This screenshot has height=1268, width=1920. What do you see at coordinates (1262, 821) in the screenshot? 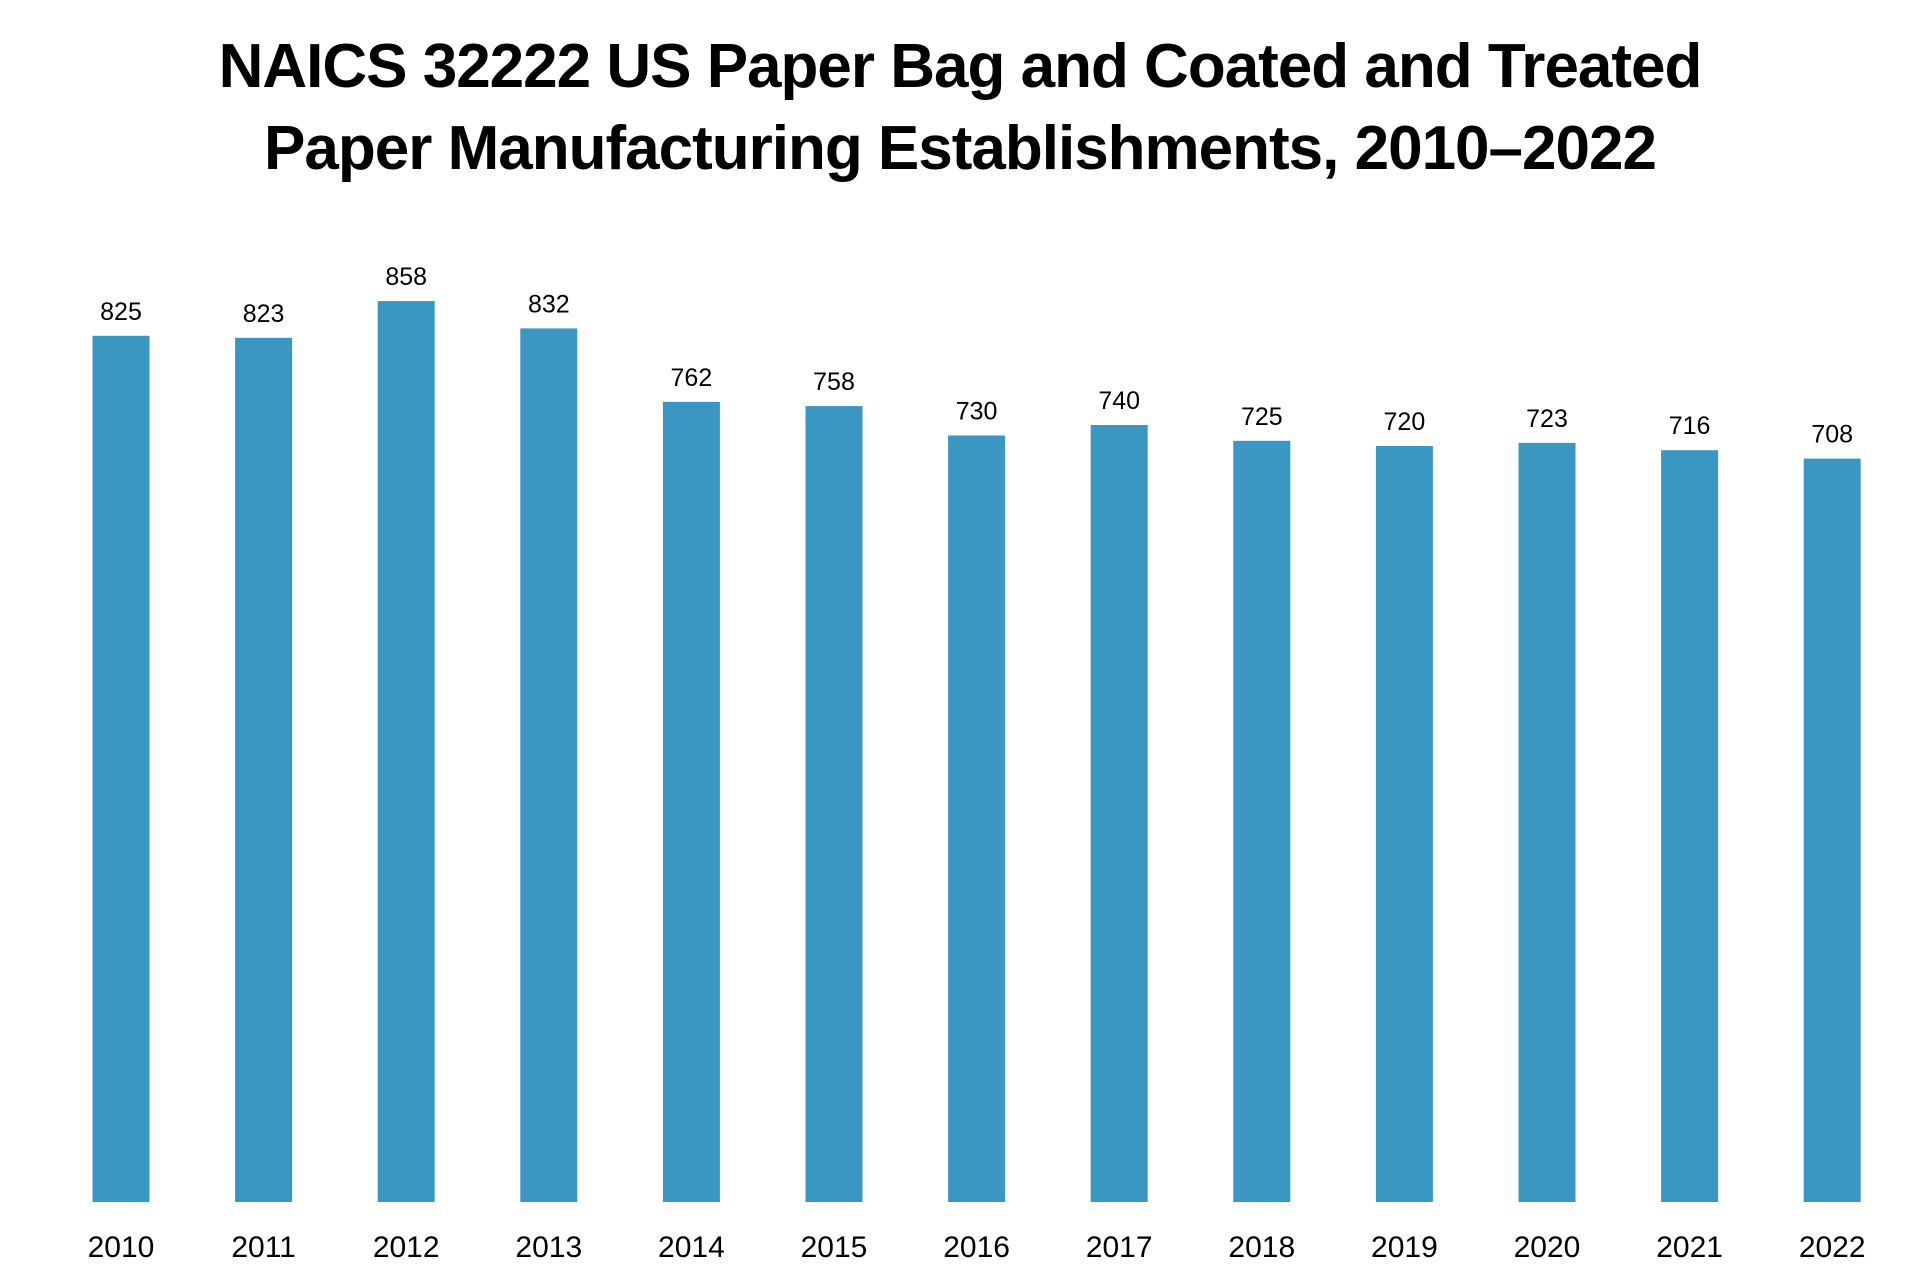
I see `bar-2018` at bounding box center [1262, 821].